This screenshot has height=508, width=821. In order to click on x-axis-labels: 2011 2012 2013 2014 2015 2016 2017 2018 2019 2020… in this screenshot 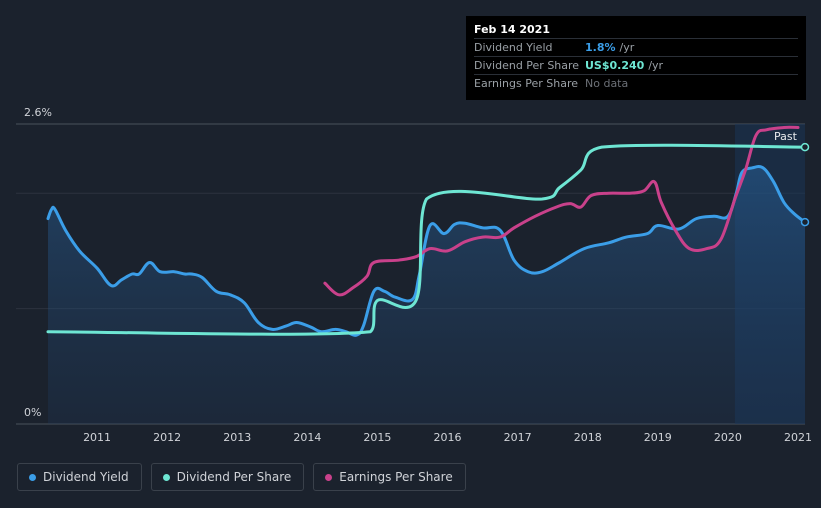, I will do `click(447, 437)`.